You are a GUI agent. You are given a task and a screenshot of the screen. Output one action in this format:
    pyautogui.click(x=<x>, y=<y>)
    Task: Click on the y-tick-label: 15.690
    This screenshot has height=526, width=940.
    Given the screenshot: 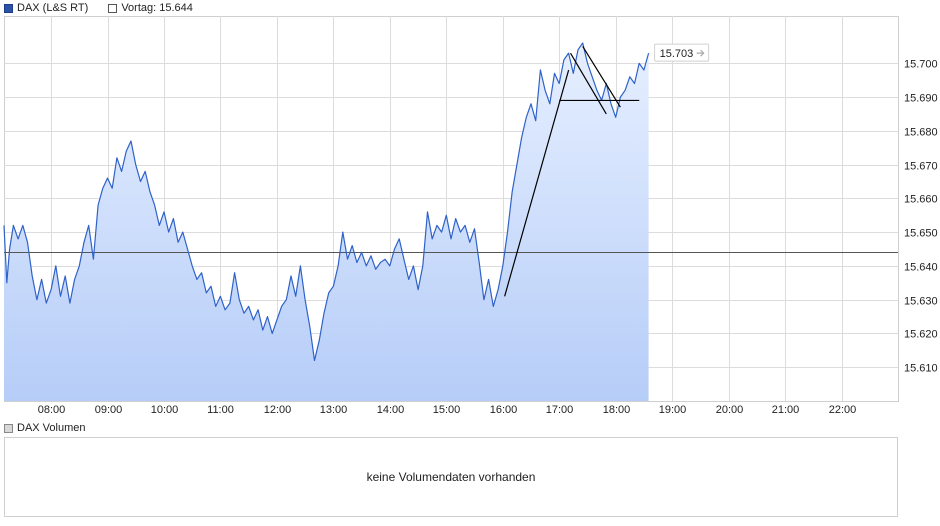 What is the action you would take?
    pyautogui.click(x=921, y=99)
    